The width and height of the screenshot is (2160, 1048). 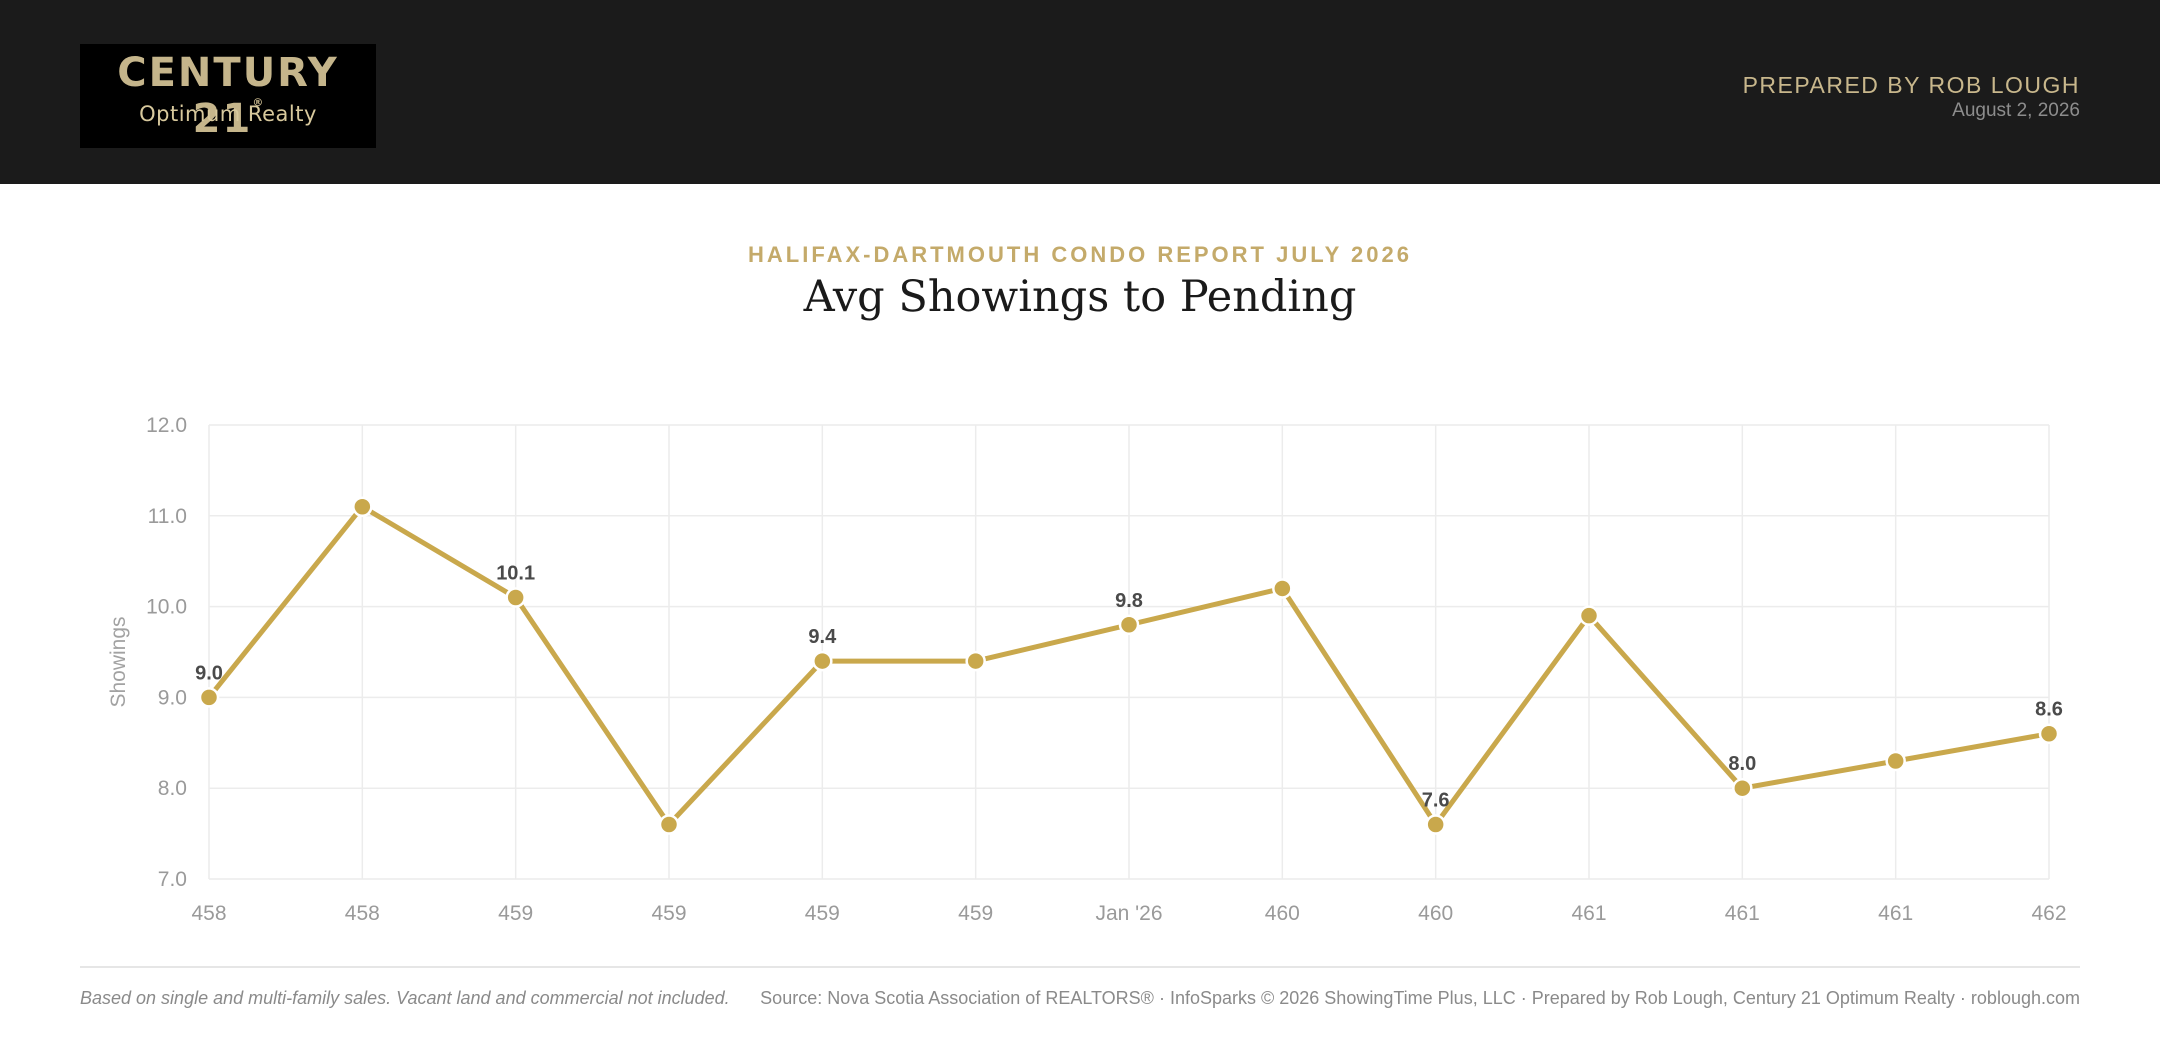 What do you see at coordinates (2016, 110) in the screenshot?
I see `report-date: August 2, 2026` at bounding box center [2016, 110].